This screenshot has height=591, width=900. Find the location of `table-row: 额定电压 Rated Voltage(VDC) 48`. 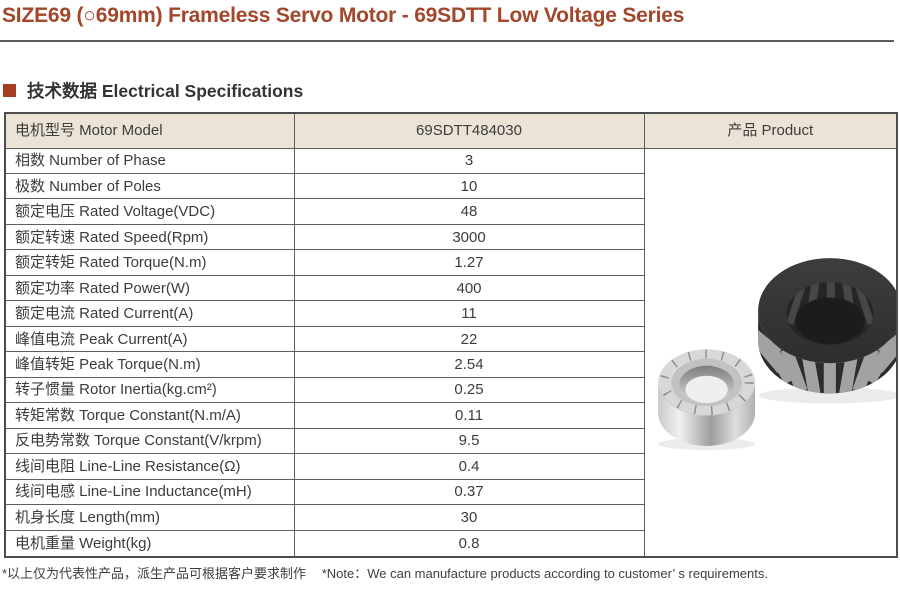

table-row: 额定电压 Rated Voltage(VDC) 48 is located at coordinates (450, 211).